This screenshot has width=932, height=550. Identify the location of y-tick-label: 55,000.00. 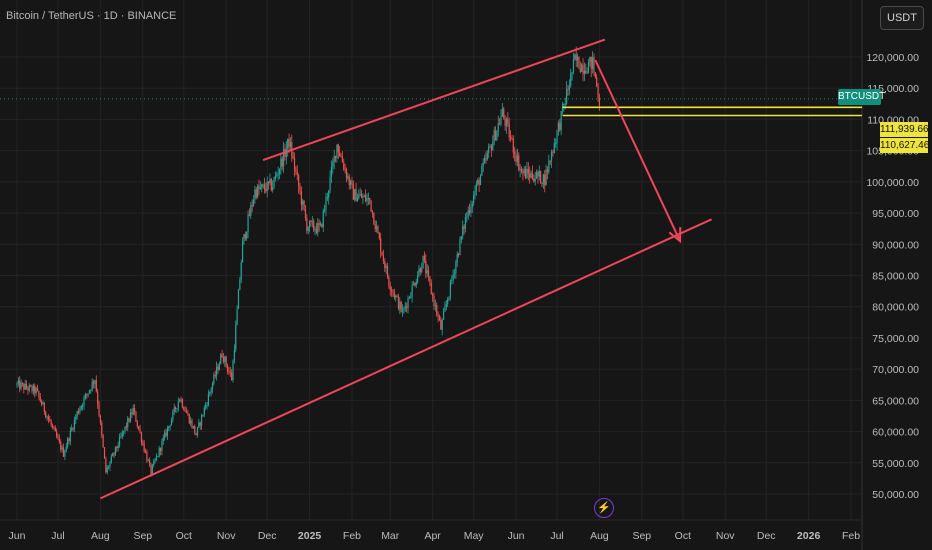
(895, 464).